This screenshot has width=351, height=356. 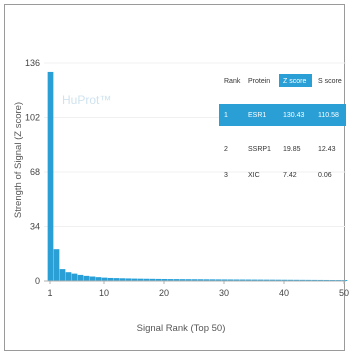 What do you see at coordinates (344, 293) in the screenshot?
I see `x-tick-label: 50` at bounding box center [344, 293].